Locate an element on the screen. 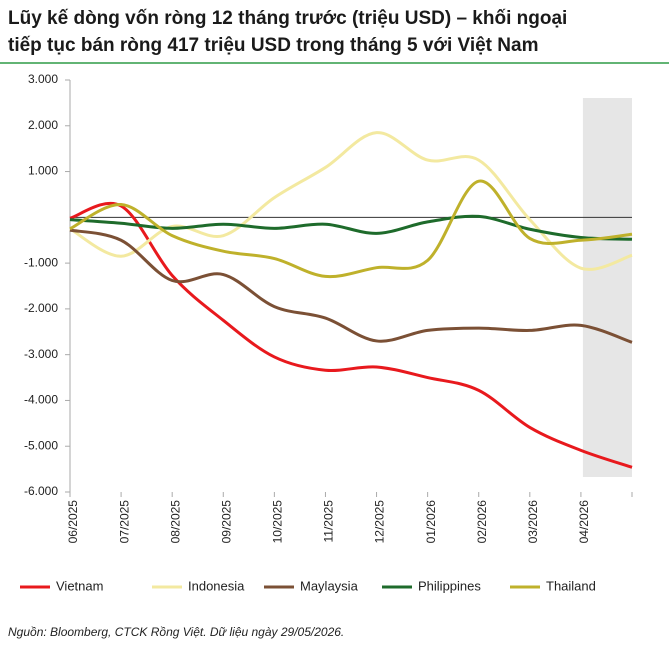  x-tick-label: 09/2025 is located at coordinates (226, 522).